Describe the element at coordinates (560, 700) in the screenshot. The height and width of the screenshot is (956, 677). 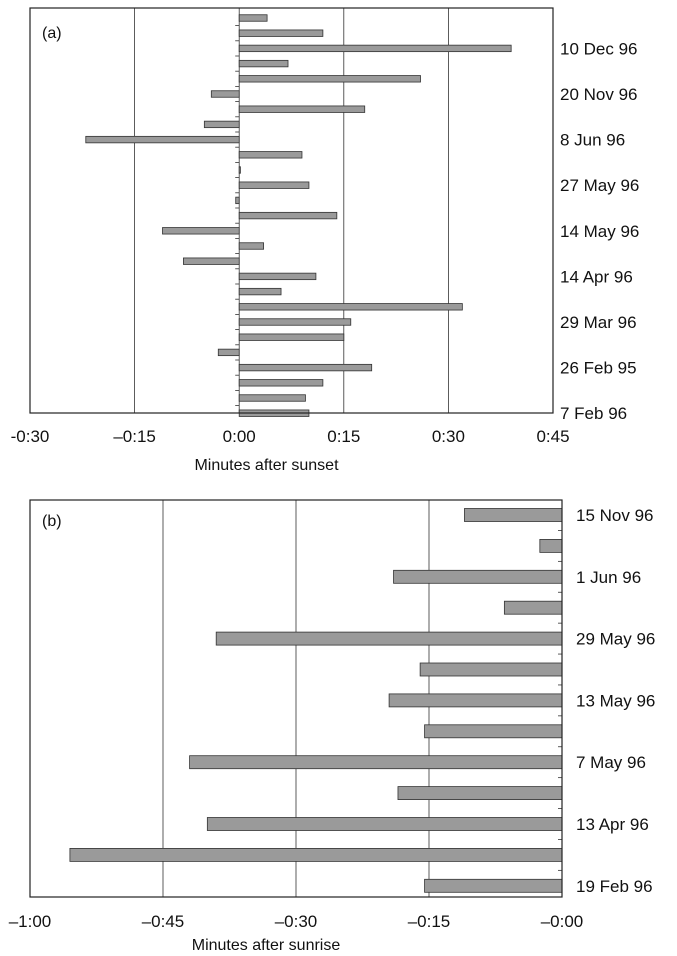
I see `panel-b-row-ticks` at that location.